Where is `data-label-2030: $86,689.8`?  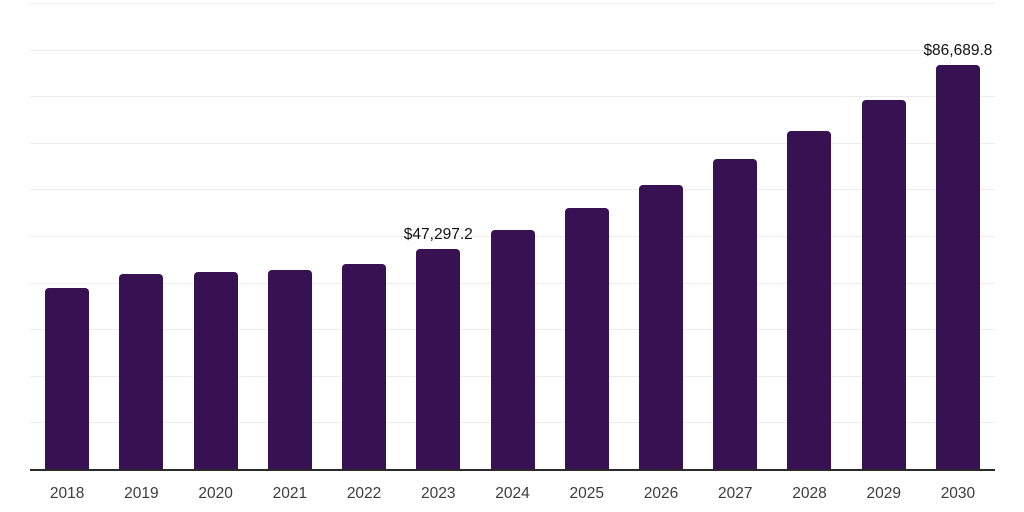
data-label-2030: $86,689.8 is located at coordinates (958, 51).